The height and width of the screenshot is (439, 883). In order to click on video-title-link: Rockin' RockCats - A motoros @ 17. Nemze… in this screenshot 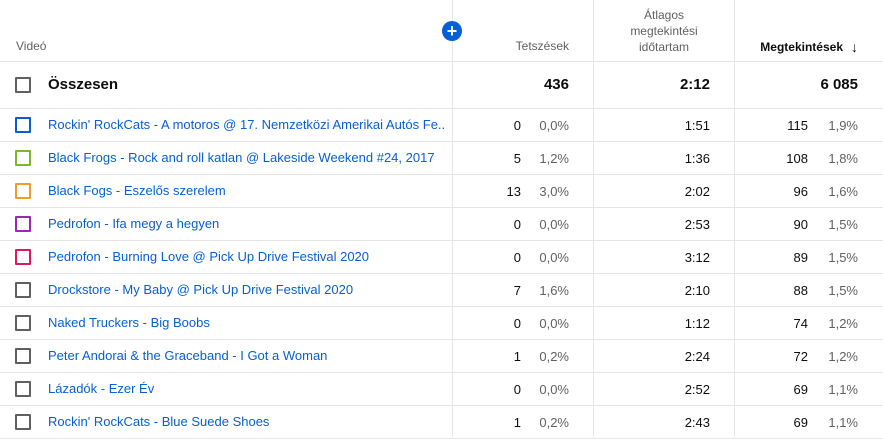, I will do `click(247, 124)`.